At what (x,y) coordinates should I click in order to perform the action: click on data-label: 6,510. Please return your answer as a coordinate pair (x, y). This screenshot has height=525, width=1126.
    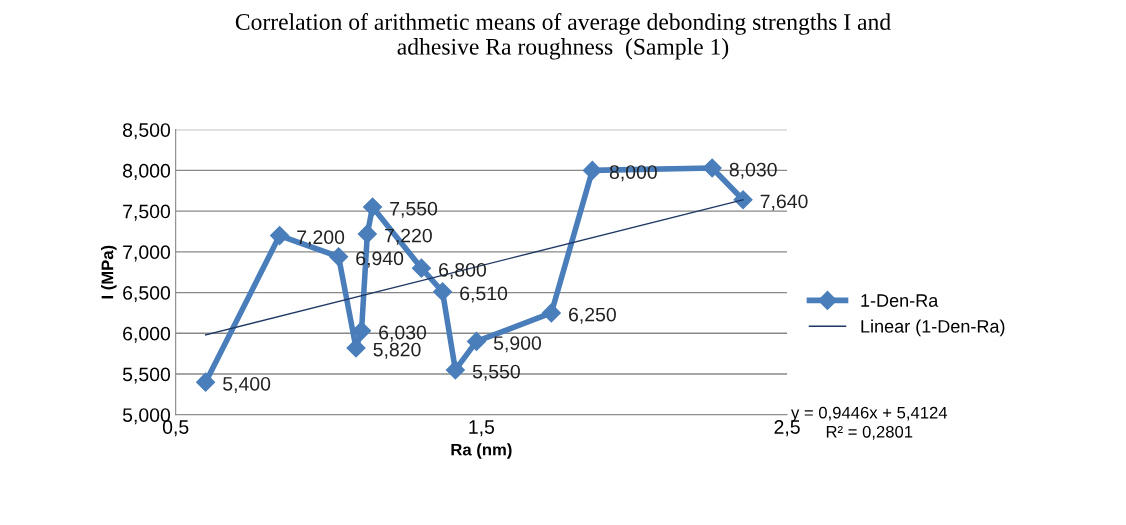
    Looking at the image, I should click on (484, 294).